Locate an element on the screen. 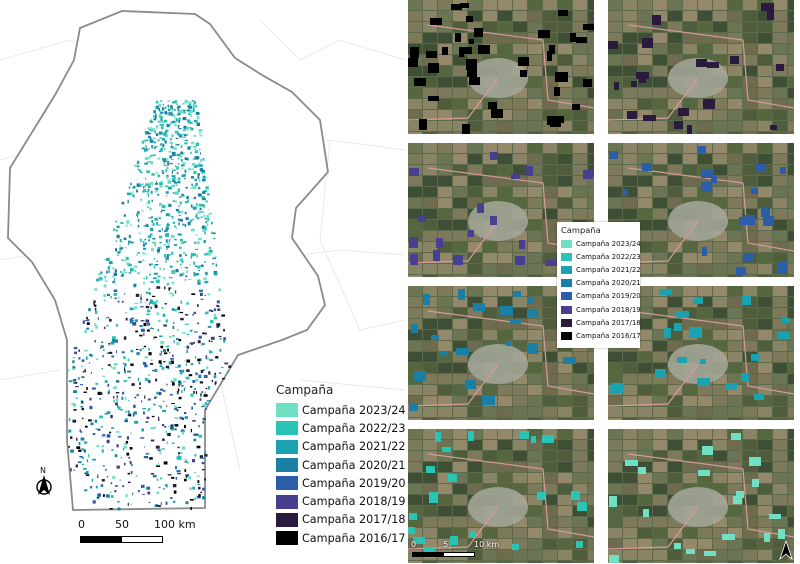  legend-item: Campaña 2022/23 is located at coordinates (341, 428).